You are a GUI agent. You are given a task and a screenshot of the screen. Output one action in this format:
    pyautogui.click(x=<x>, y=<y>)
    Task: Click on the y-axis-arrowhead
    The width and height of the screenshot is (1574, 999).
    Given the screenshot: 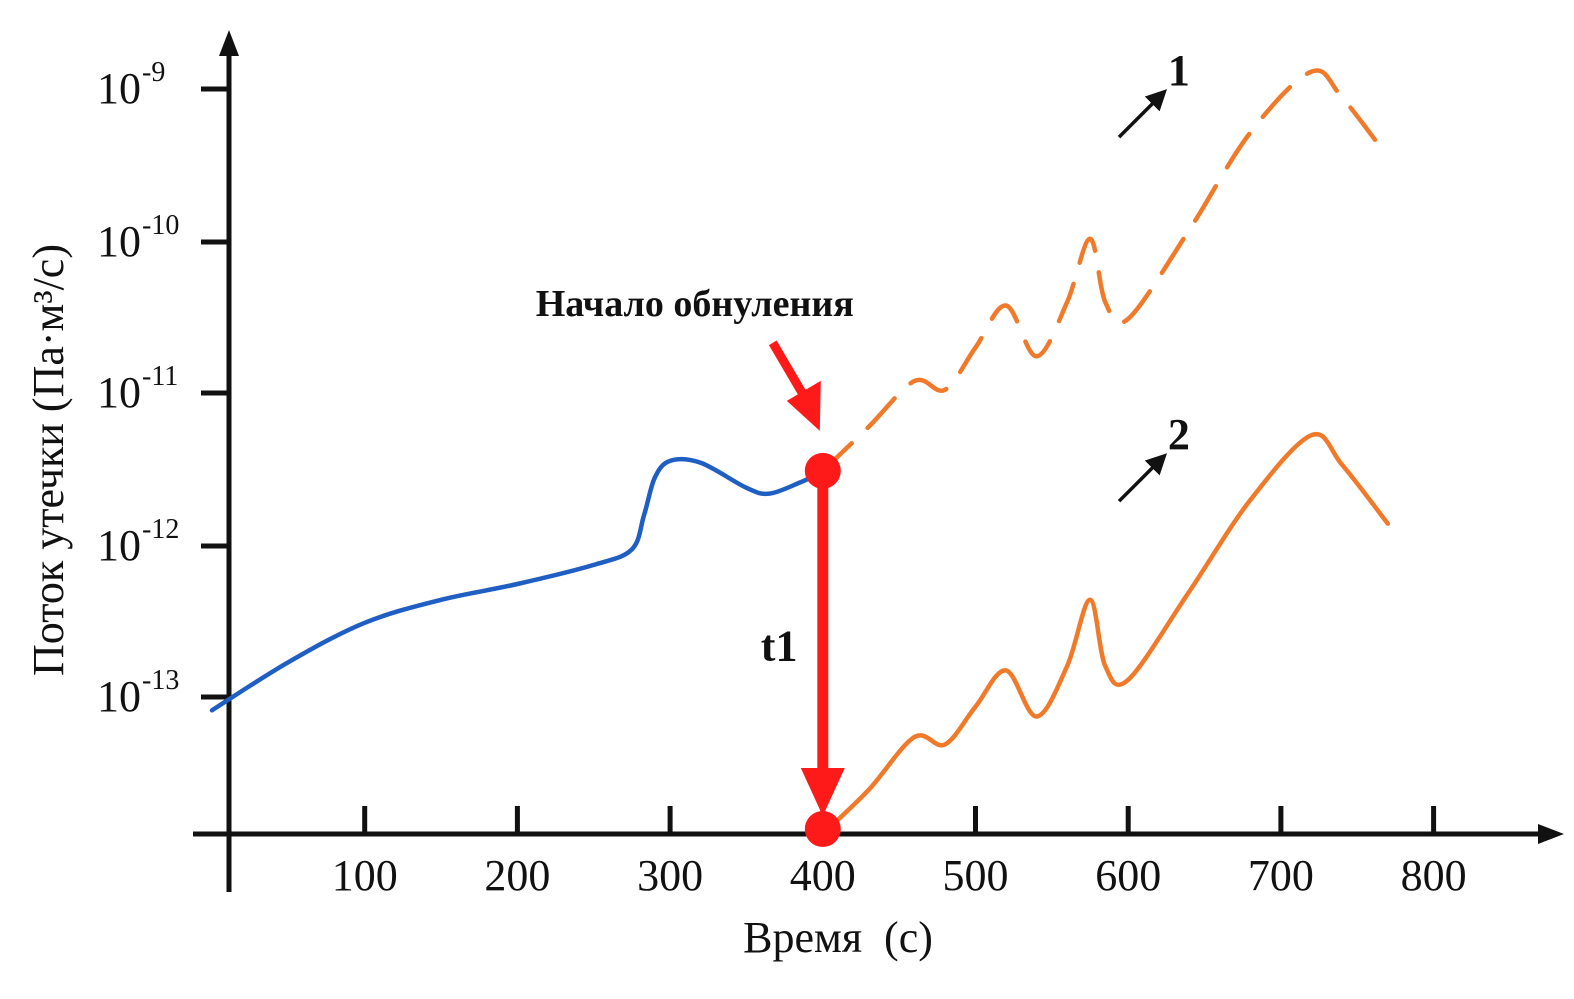 What is the action you would take?
    pyautogui.click(x=229, y=43)
    